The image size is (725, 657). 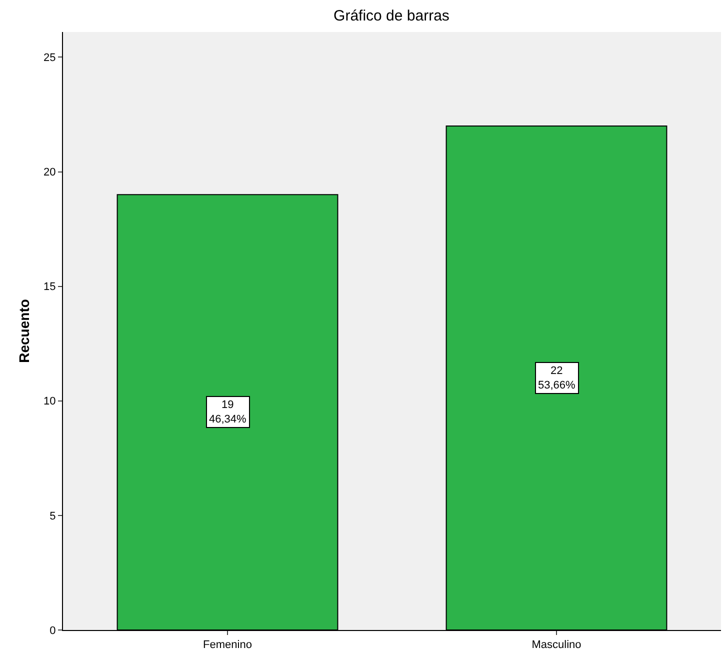 I want to click on data-label: 19 46,34%, so click(x=228, y=412).